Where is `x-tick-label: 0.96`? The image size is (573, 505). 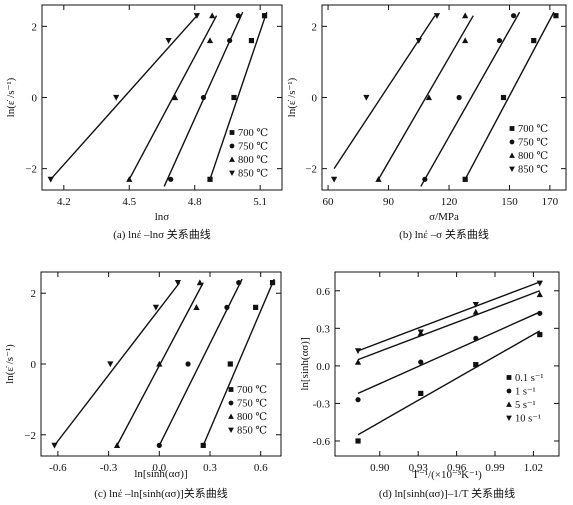 x-tick-label: 0.96 is located at coordinates (457, 468).